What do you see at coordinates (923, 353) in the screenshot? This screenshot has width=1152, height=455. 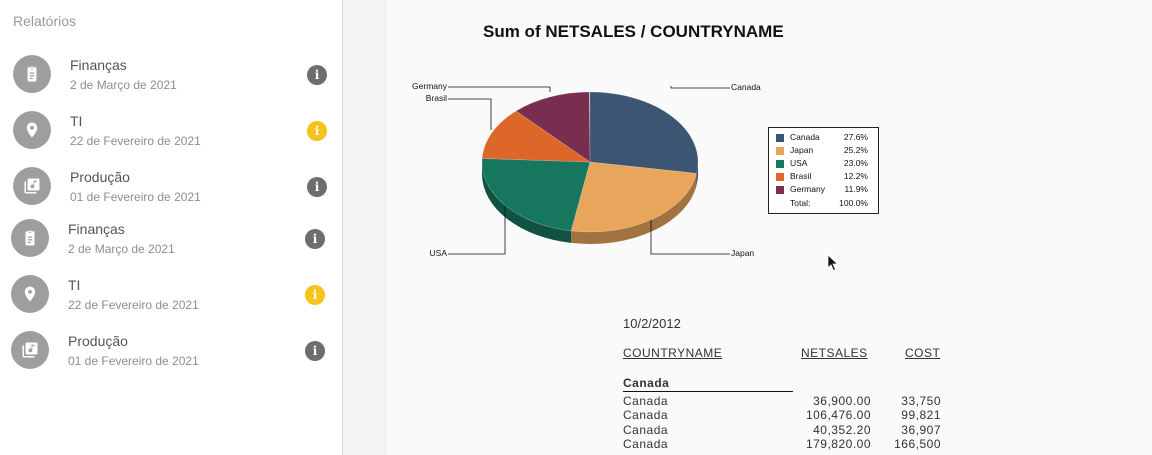 I see `column-header-cost: COST` at bounding box center [923, 353].